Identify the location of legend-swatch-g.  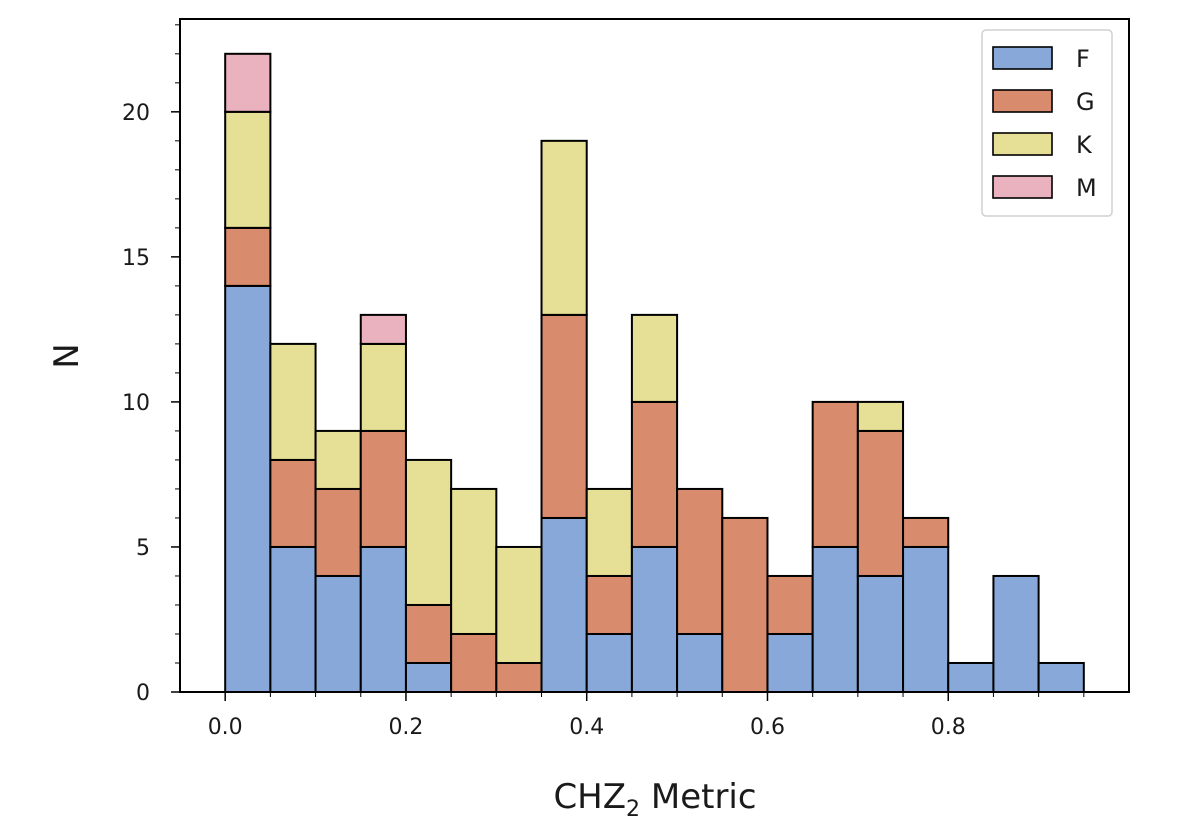
(1022, 101).